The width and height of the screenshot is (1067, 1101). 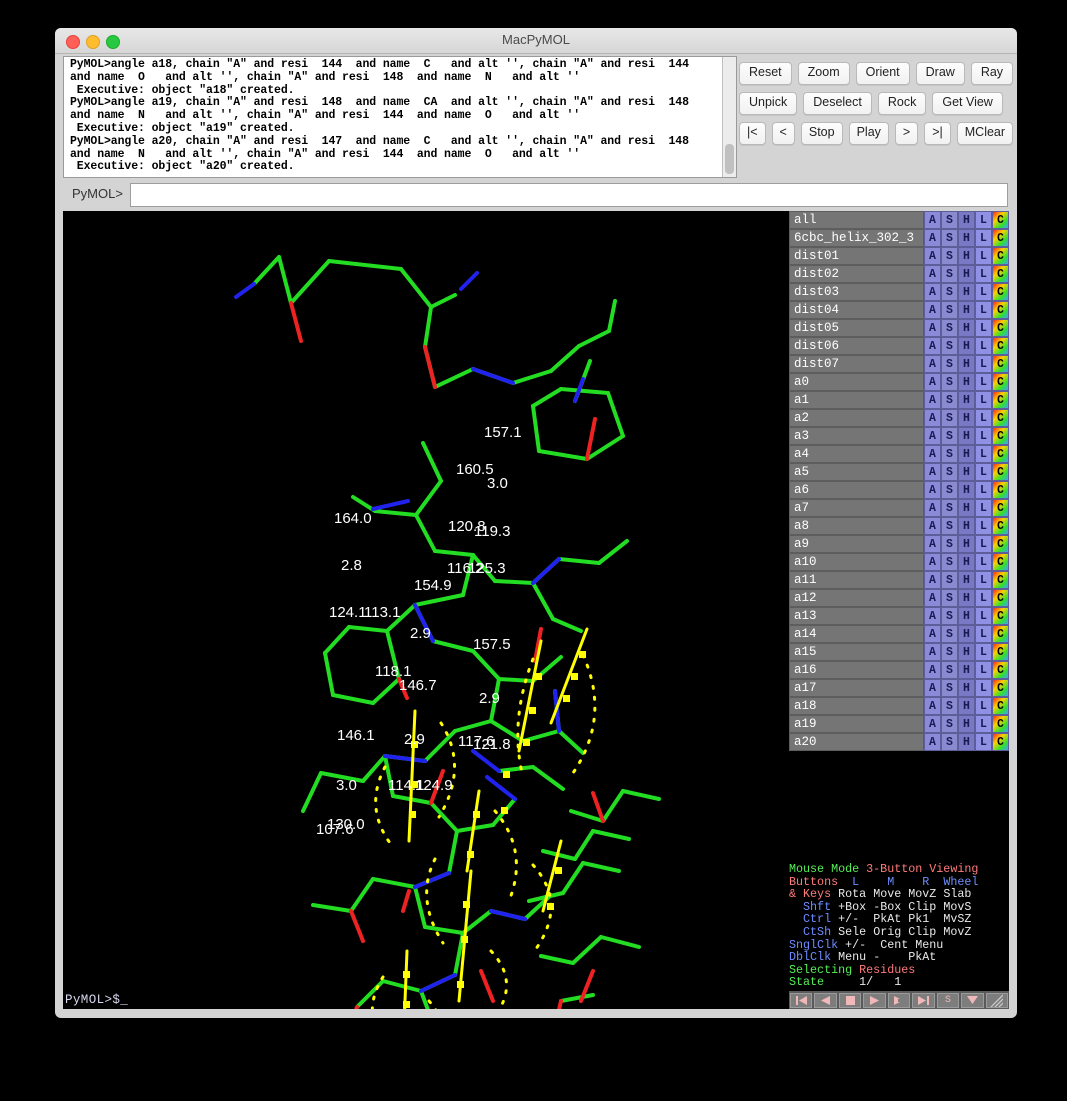 I want to click on movie-first-button: |<, so click(x=752, y=133).